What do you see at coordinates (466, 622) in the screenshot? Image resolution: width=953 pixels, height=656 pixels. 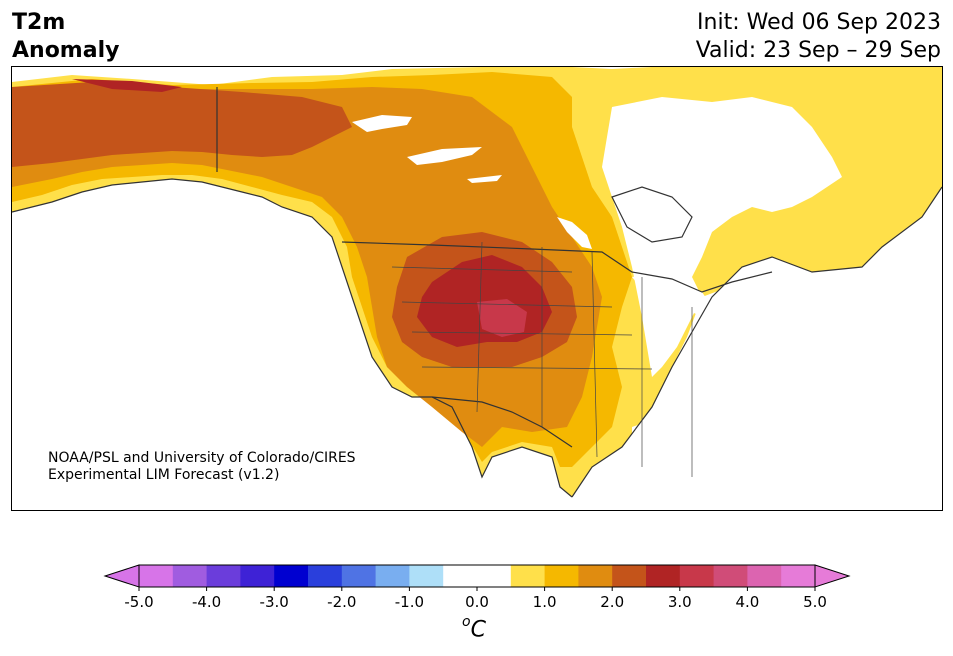 I see `unit-superscript: o` at bounding box center [466, 622].